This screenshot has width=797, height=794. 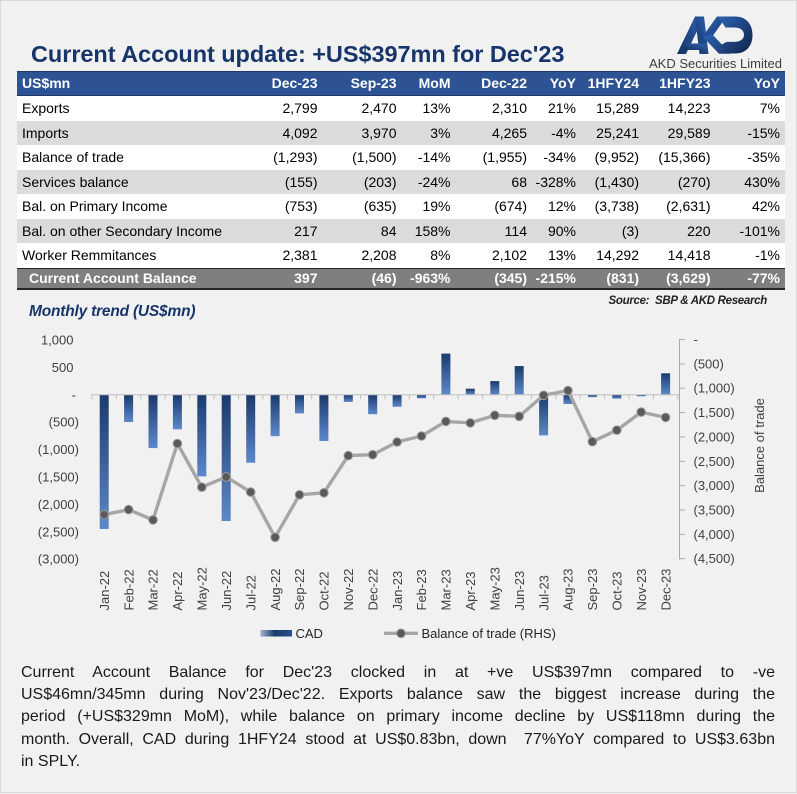 What do you see at coordinates (226, 591) in the screenshot?
I see `svg-text: Jun-22` at bounding box center [226, 591].